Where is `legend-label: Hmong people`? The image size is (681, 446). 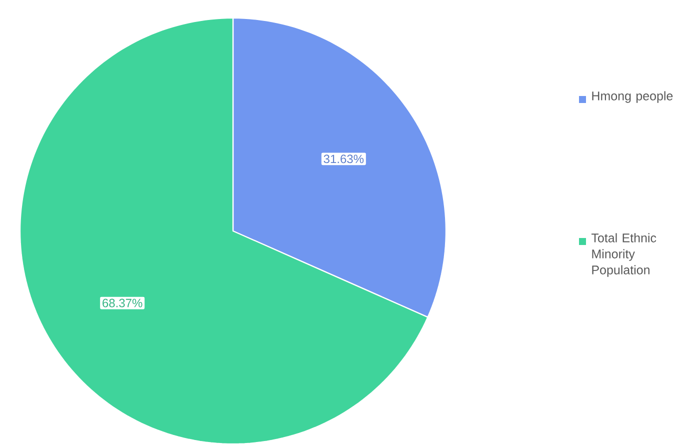
legend-label: Hmong people is located at coordinates (632, 97).